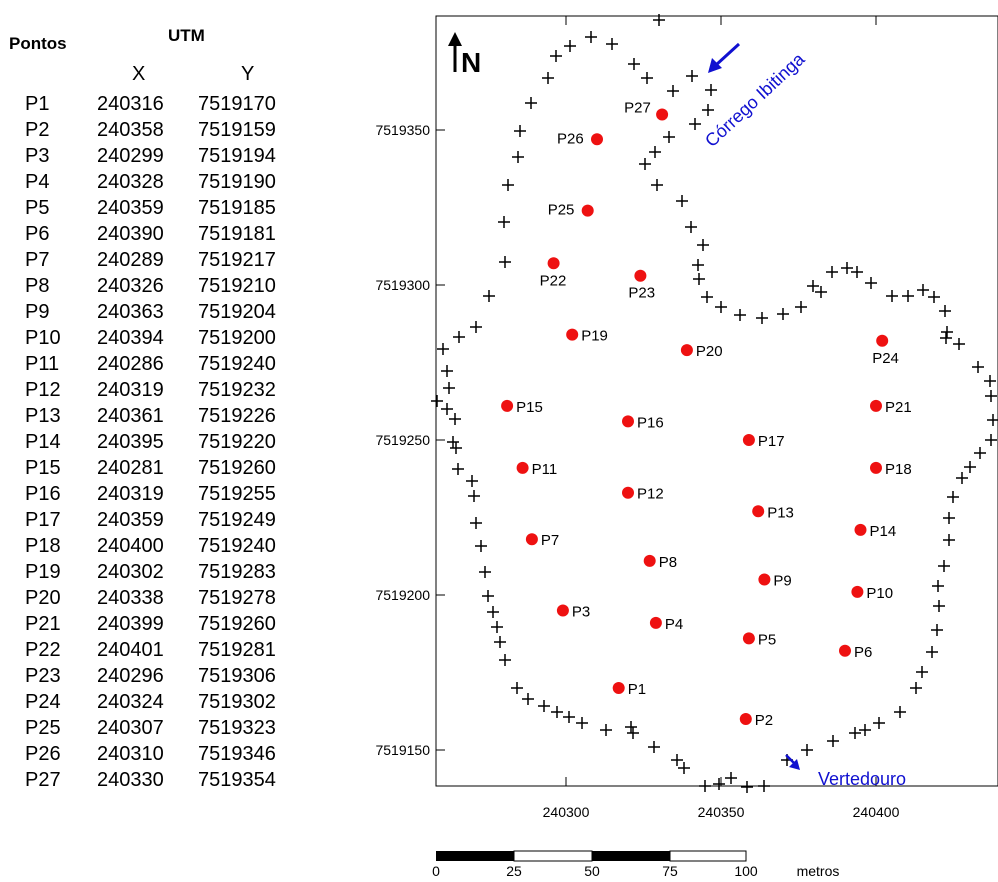 The height and width of the screenshot is (882, 998). I want to click on coord-x: 240400, so click(130, 546).